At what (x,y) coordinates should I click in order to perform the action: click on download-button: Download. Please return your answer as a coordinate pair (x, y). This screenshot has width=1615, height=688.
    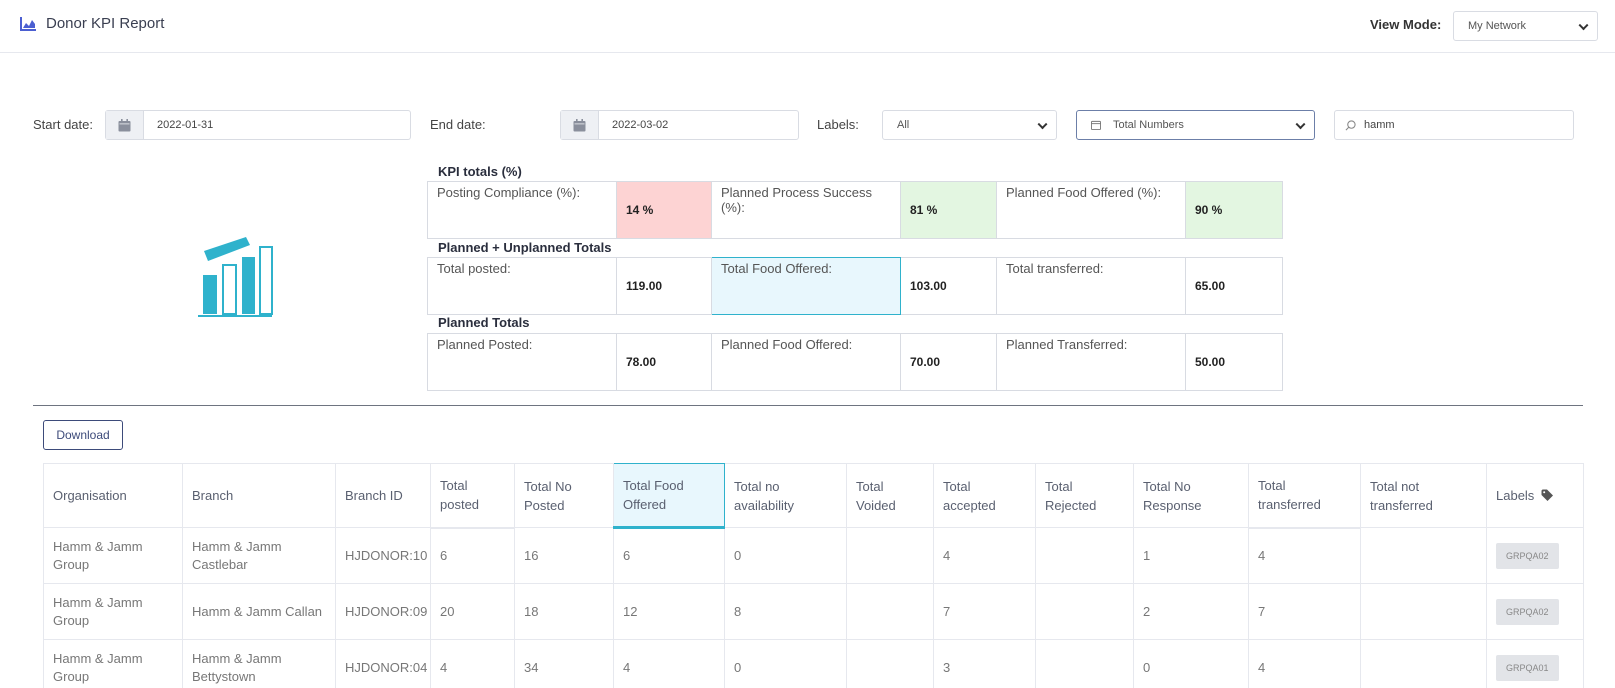
    Looking at the image, I should click on (83, 435).